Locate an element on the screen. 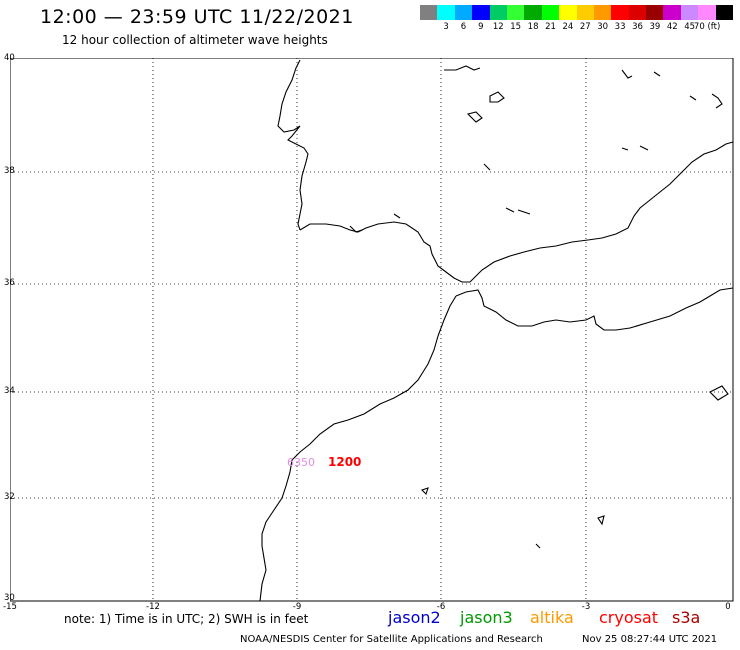 This screenshot has height=650, width=740. lat-label-38: 38 is located at coordinates (9, 171).